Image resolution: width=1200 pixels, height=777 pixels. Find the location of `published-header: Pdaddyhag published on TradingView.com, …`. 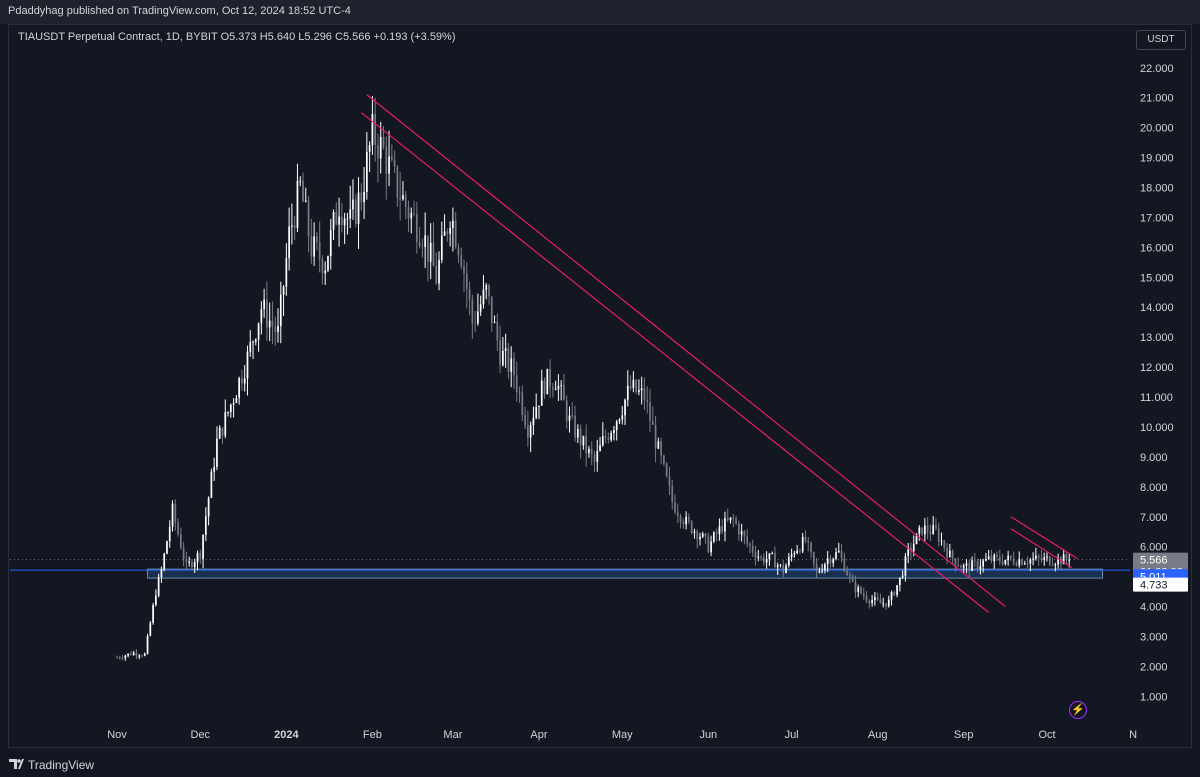

published-header: Pdaddyhag published on TradingView.com, … is located at coordinates (600, 12).